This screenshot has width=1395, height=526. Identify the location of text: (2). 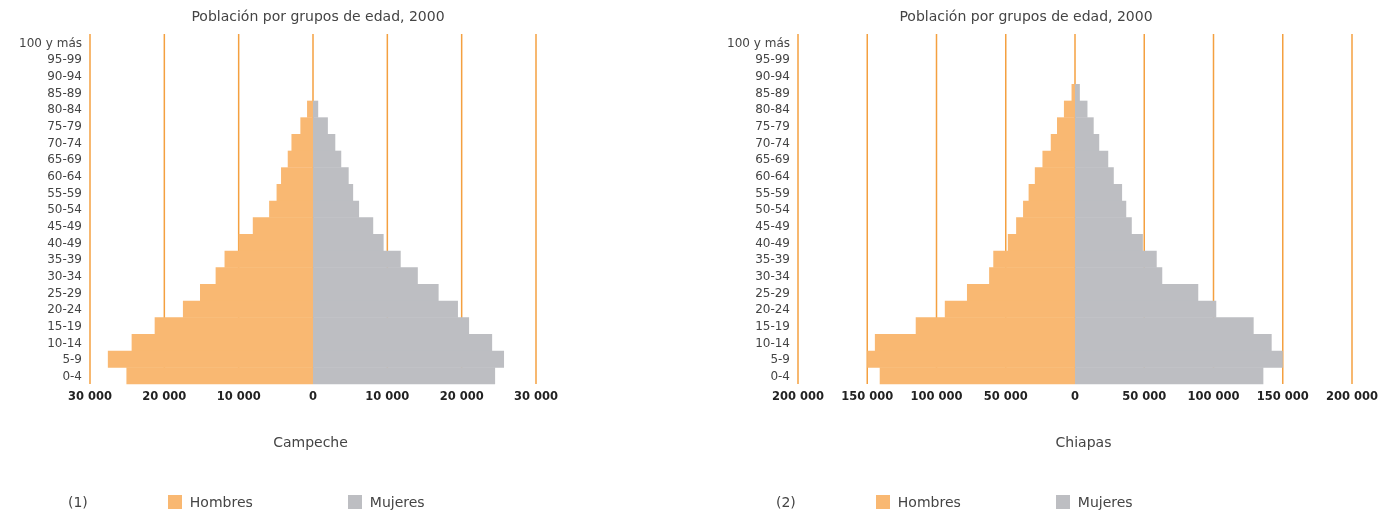
(786, 502).